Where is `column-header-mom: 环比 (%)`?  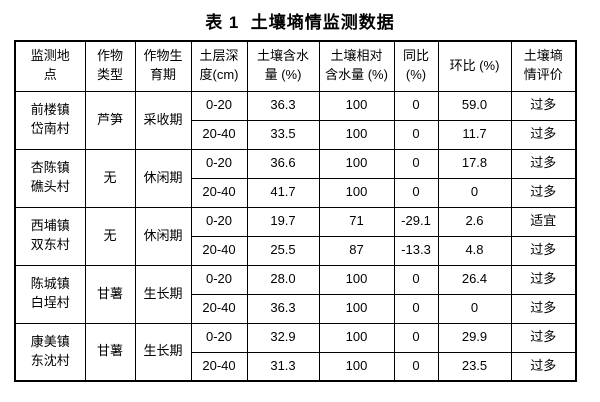 column-header-mom: 环比 (%) is located at coordinates (474, 66).